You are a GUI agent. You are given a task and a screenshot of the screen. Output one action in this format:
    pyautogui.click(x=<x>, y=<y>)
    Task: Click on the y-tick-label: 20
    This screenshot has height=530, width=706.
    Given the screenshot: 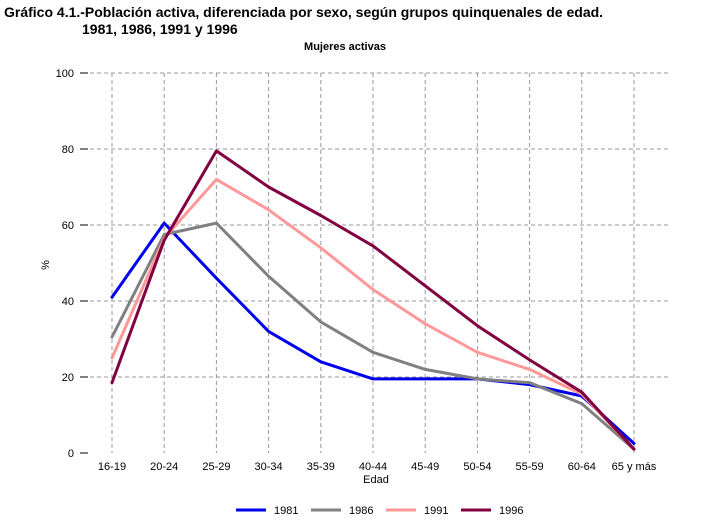 What is the action you would take?
    pyautogui.click(x=68, y=378)
    